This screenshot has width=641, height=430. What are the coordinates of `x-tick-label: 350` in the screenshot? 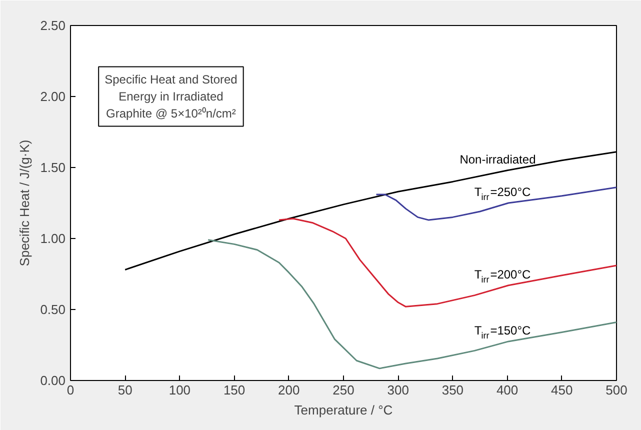 It's located at (453, 390).